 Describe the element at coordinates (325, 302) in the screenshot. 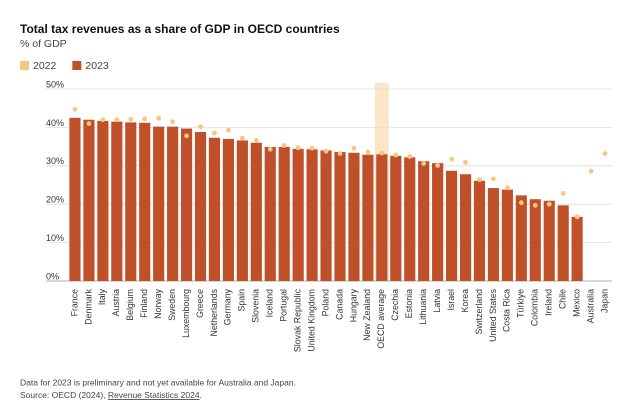

I see `x-tick-label: Poland` at that location.